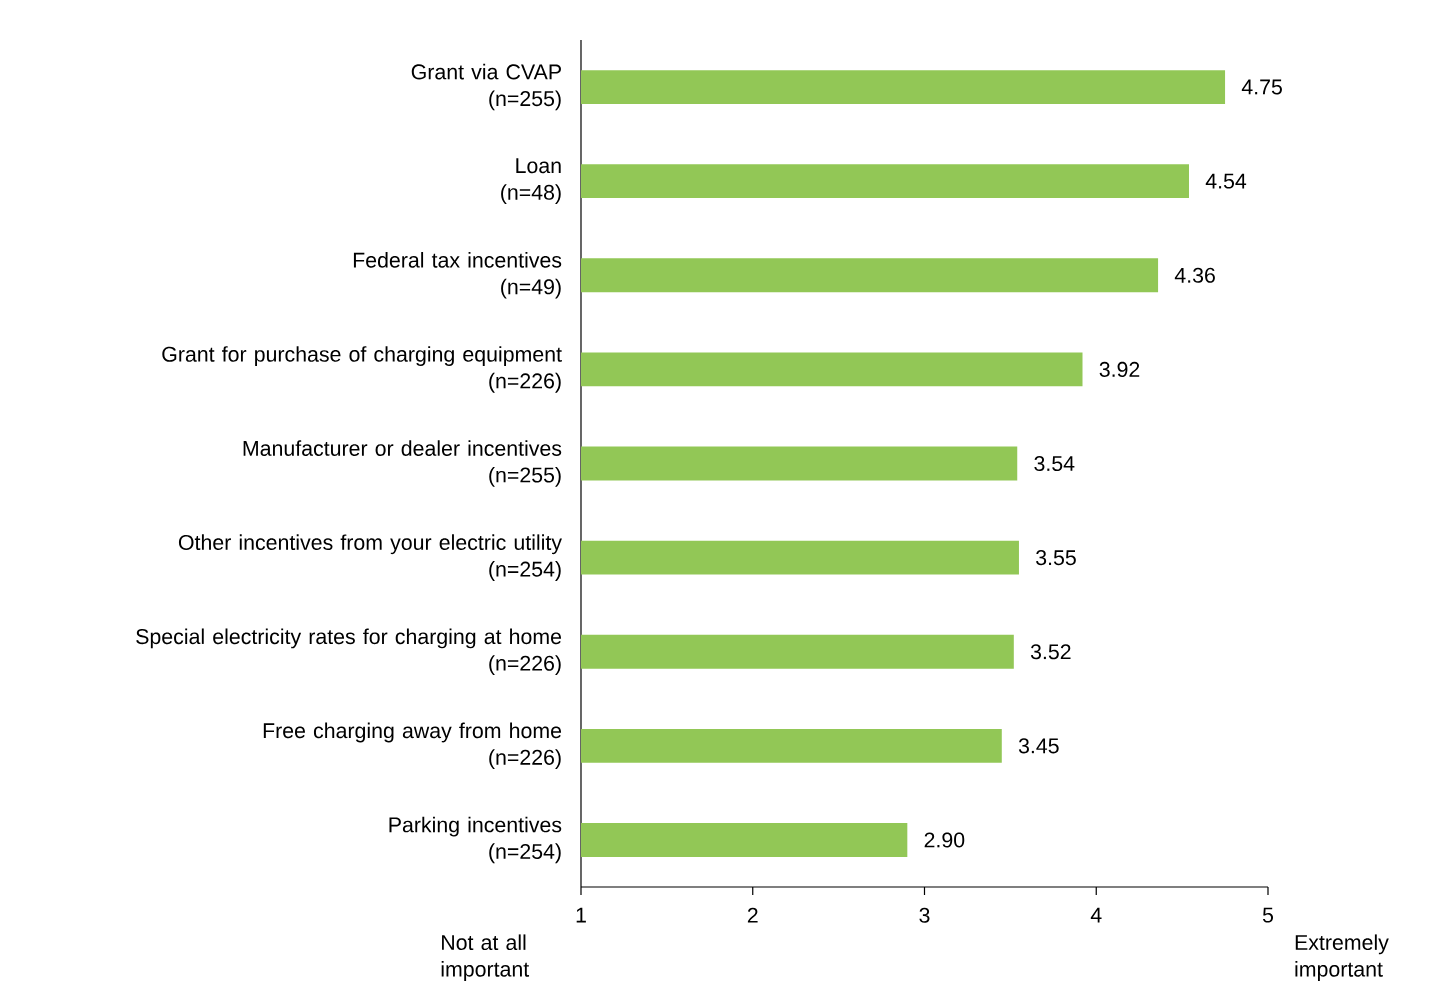 This screenshot has height=1004, width=1429. Describe the element at coordinates (1056, 558) in the screenshot. I see `data-label: 3.55` at that location.